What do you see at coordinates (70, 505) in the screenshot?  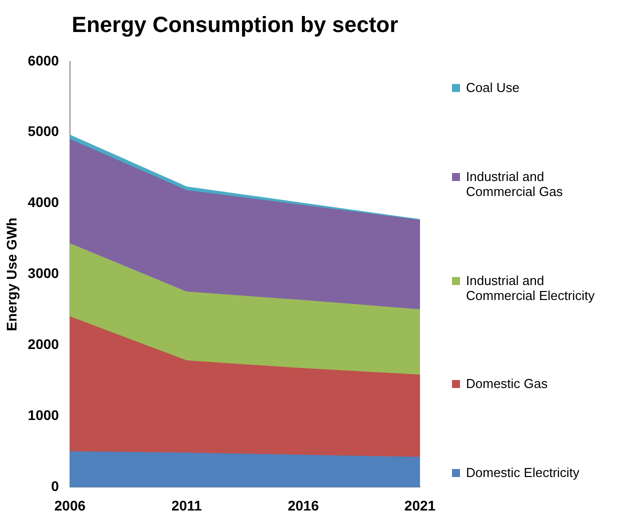 I see `x-tick-label: 2006` at bounding box center [70, 505].